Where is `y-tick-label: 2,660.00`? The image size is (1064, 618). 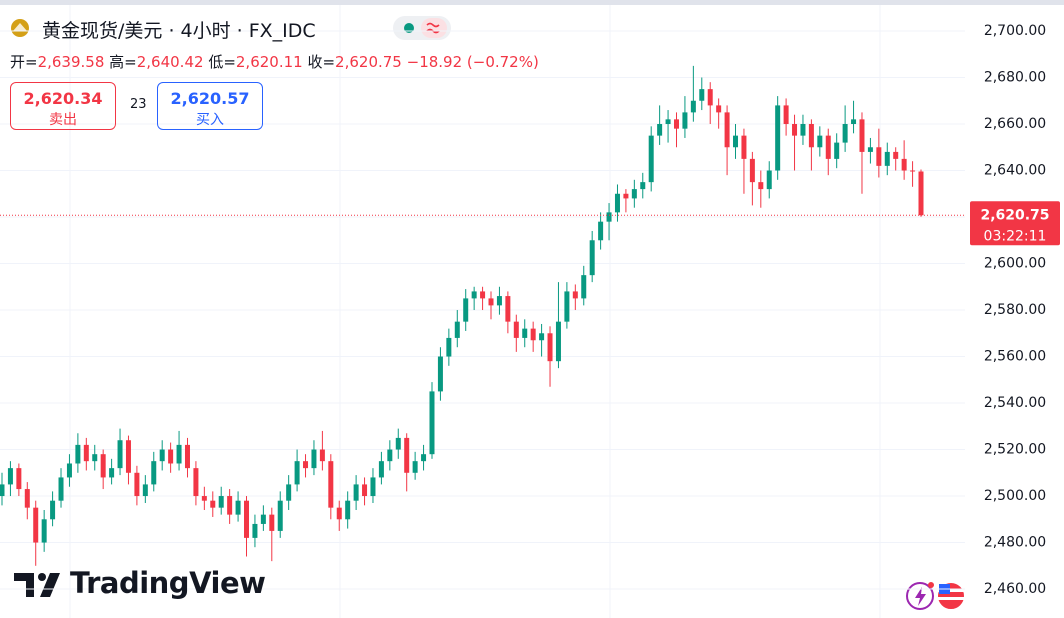
y-tick-label: 2,660.00 is located at coordinates (1015, 124).